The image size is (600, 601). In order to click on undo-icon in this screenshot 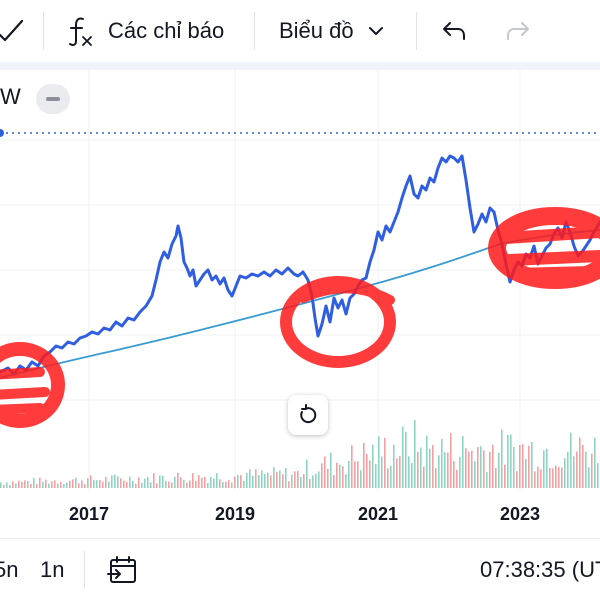, I will do `click(454, 31)`.